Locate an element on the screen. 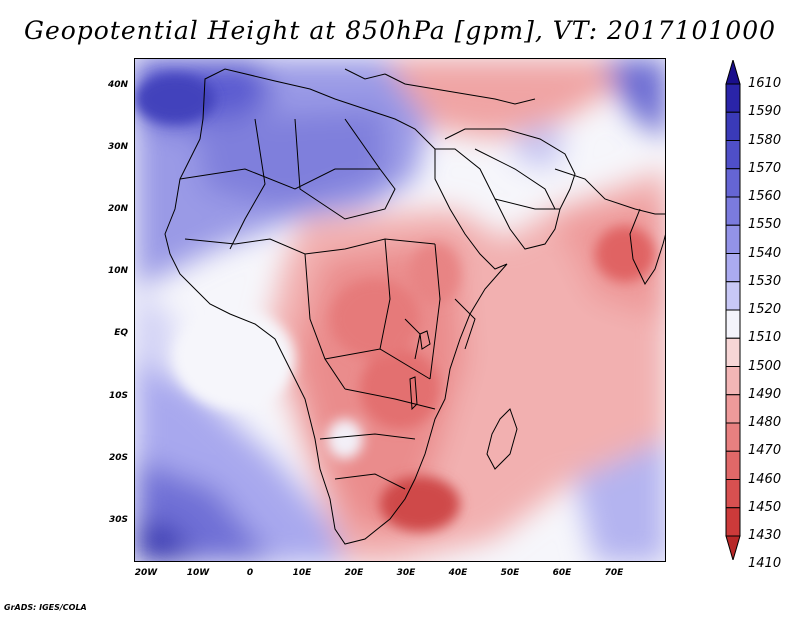 This screenshot has width=800, height=618. lat-label: 10N is located at coordinates (117, 271).